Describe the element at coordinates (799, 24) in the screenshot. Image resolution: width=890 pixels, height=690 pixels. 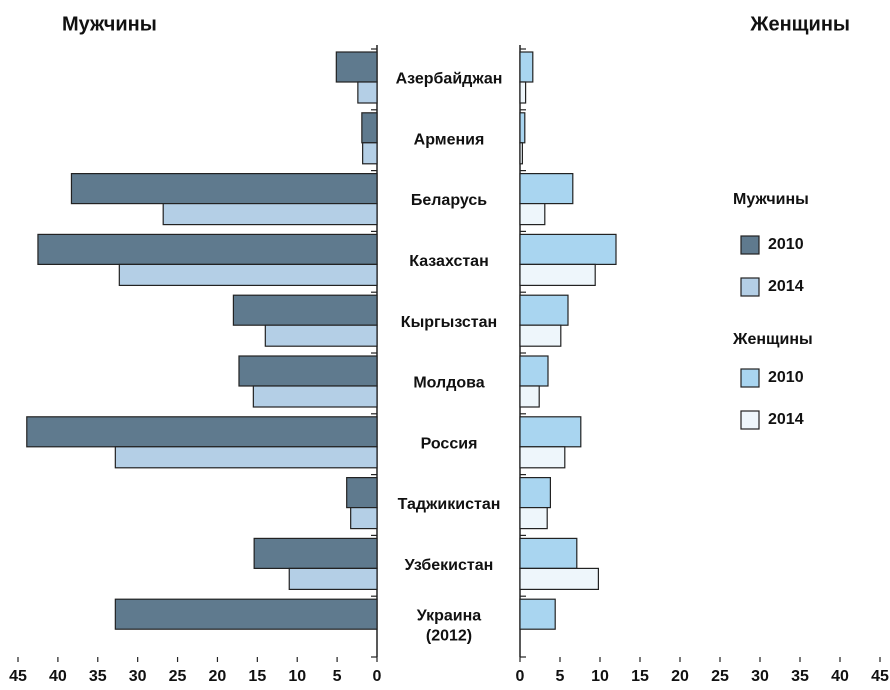
I see `right-title: Женщины` at that location.